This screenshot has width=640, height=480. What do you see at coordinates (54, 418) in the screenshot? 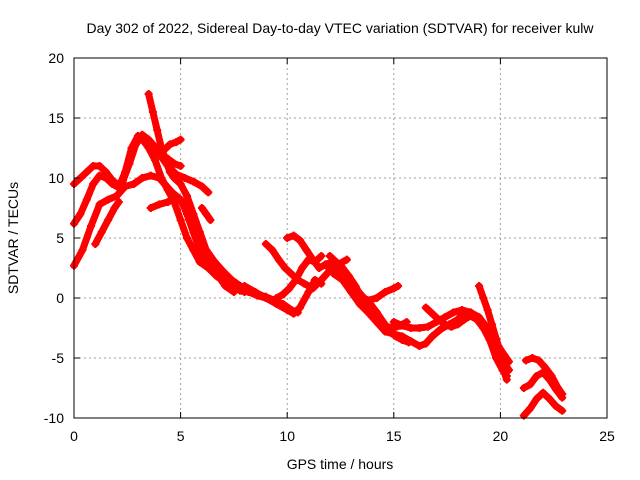
I see `y-tick-label: -10` at bounding box center [54, 418].